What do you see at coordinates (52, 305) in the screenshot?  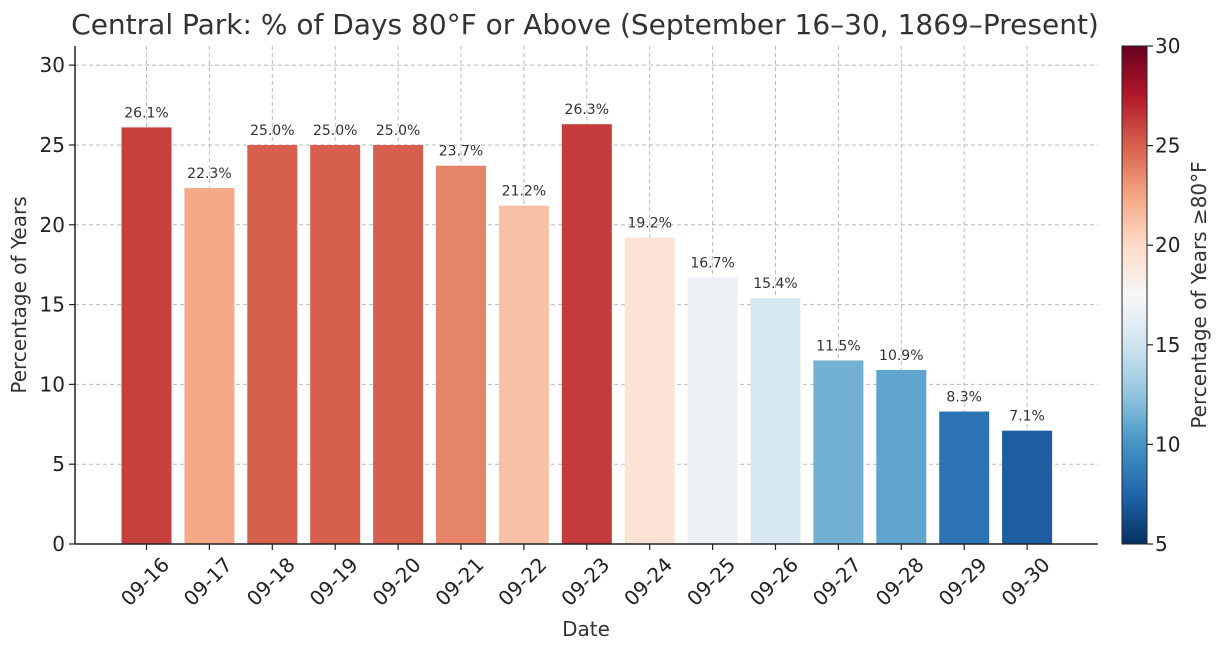 I see `y-tick-label: 15` at bounding box center [52, 305].